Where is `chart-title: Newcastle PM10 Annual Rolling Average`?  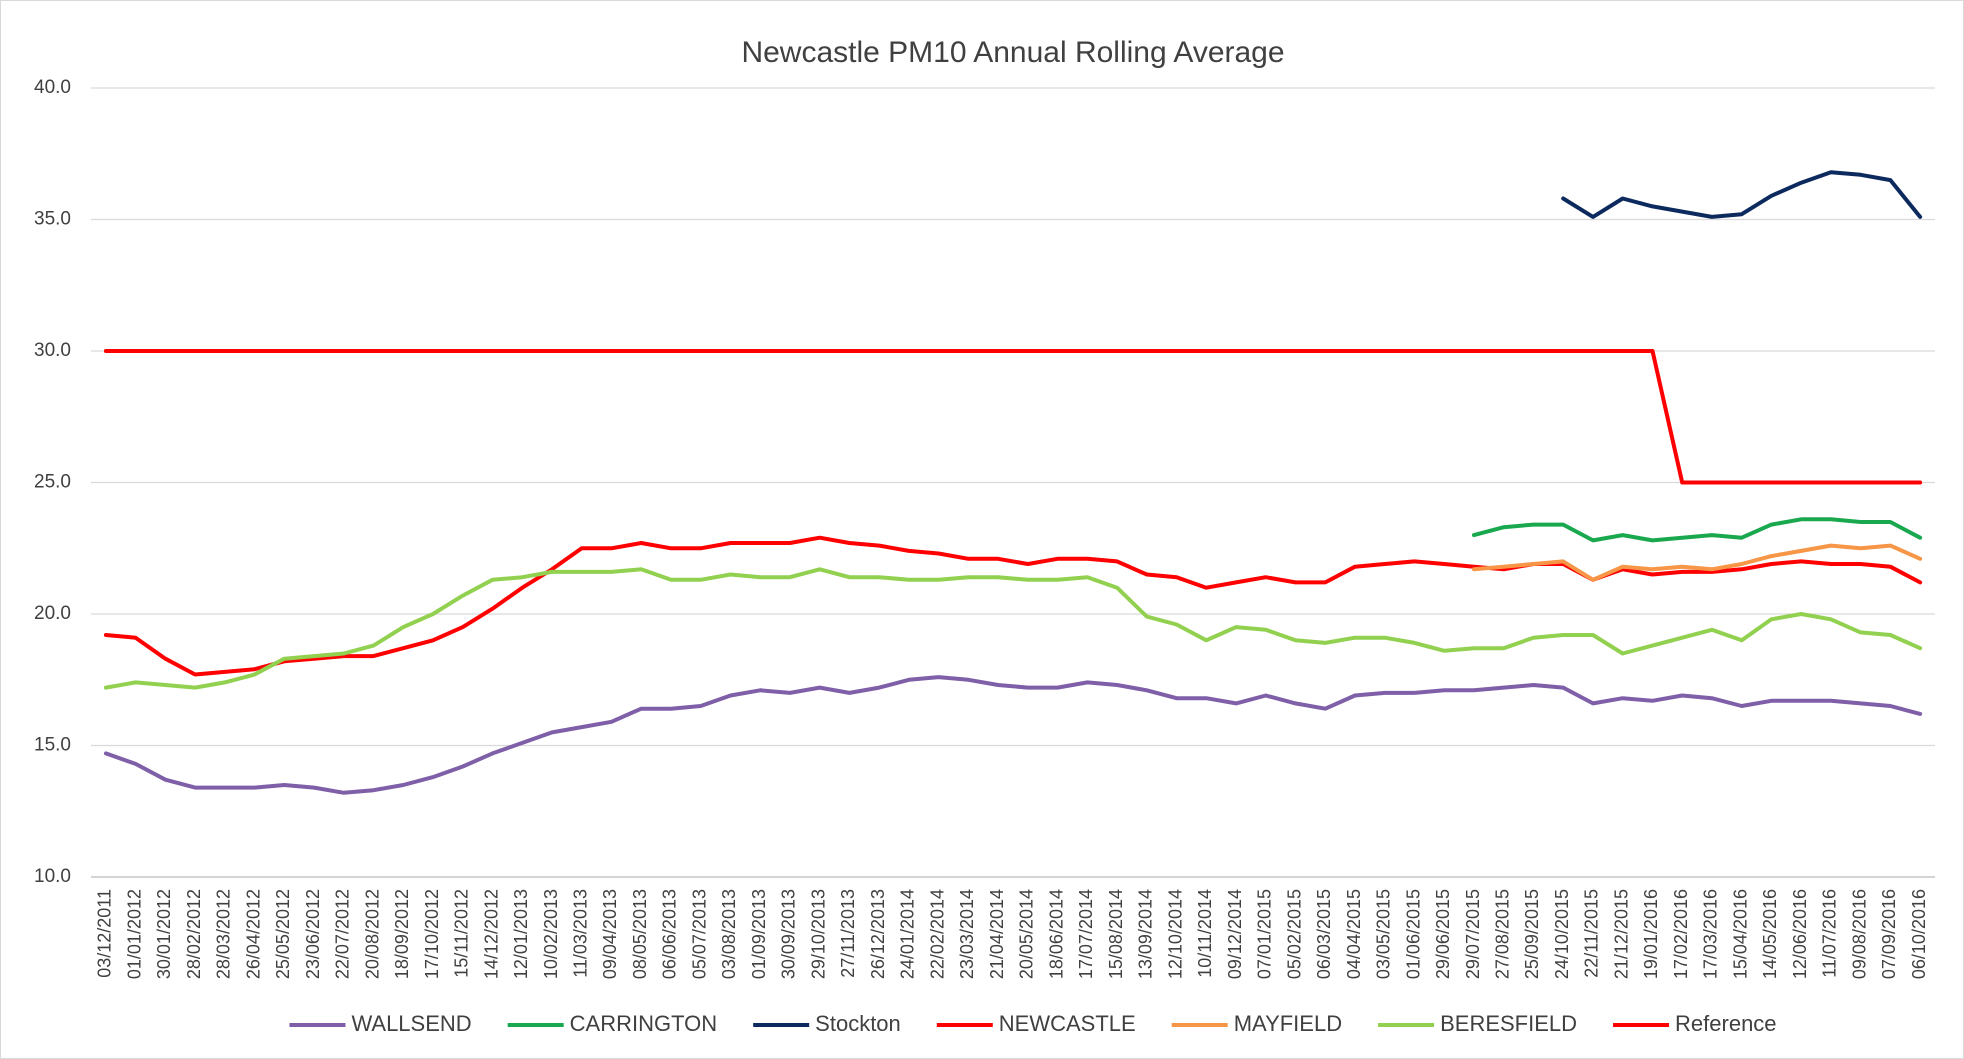
chart-title: Newcastle PM10 Annual Rolling Average is located at coordinates (1012, 52).